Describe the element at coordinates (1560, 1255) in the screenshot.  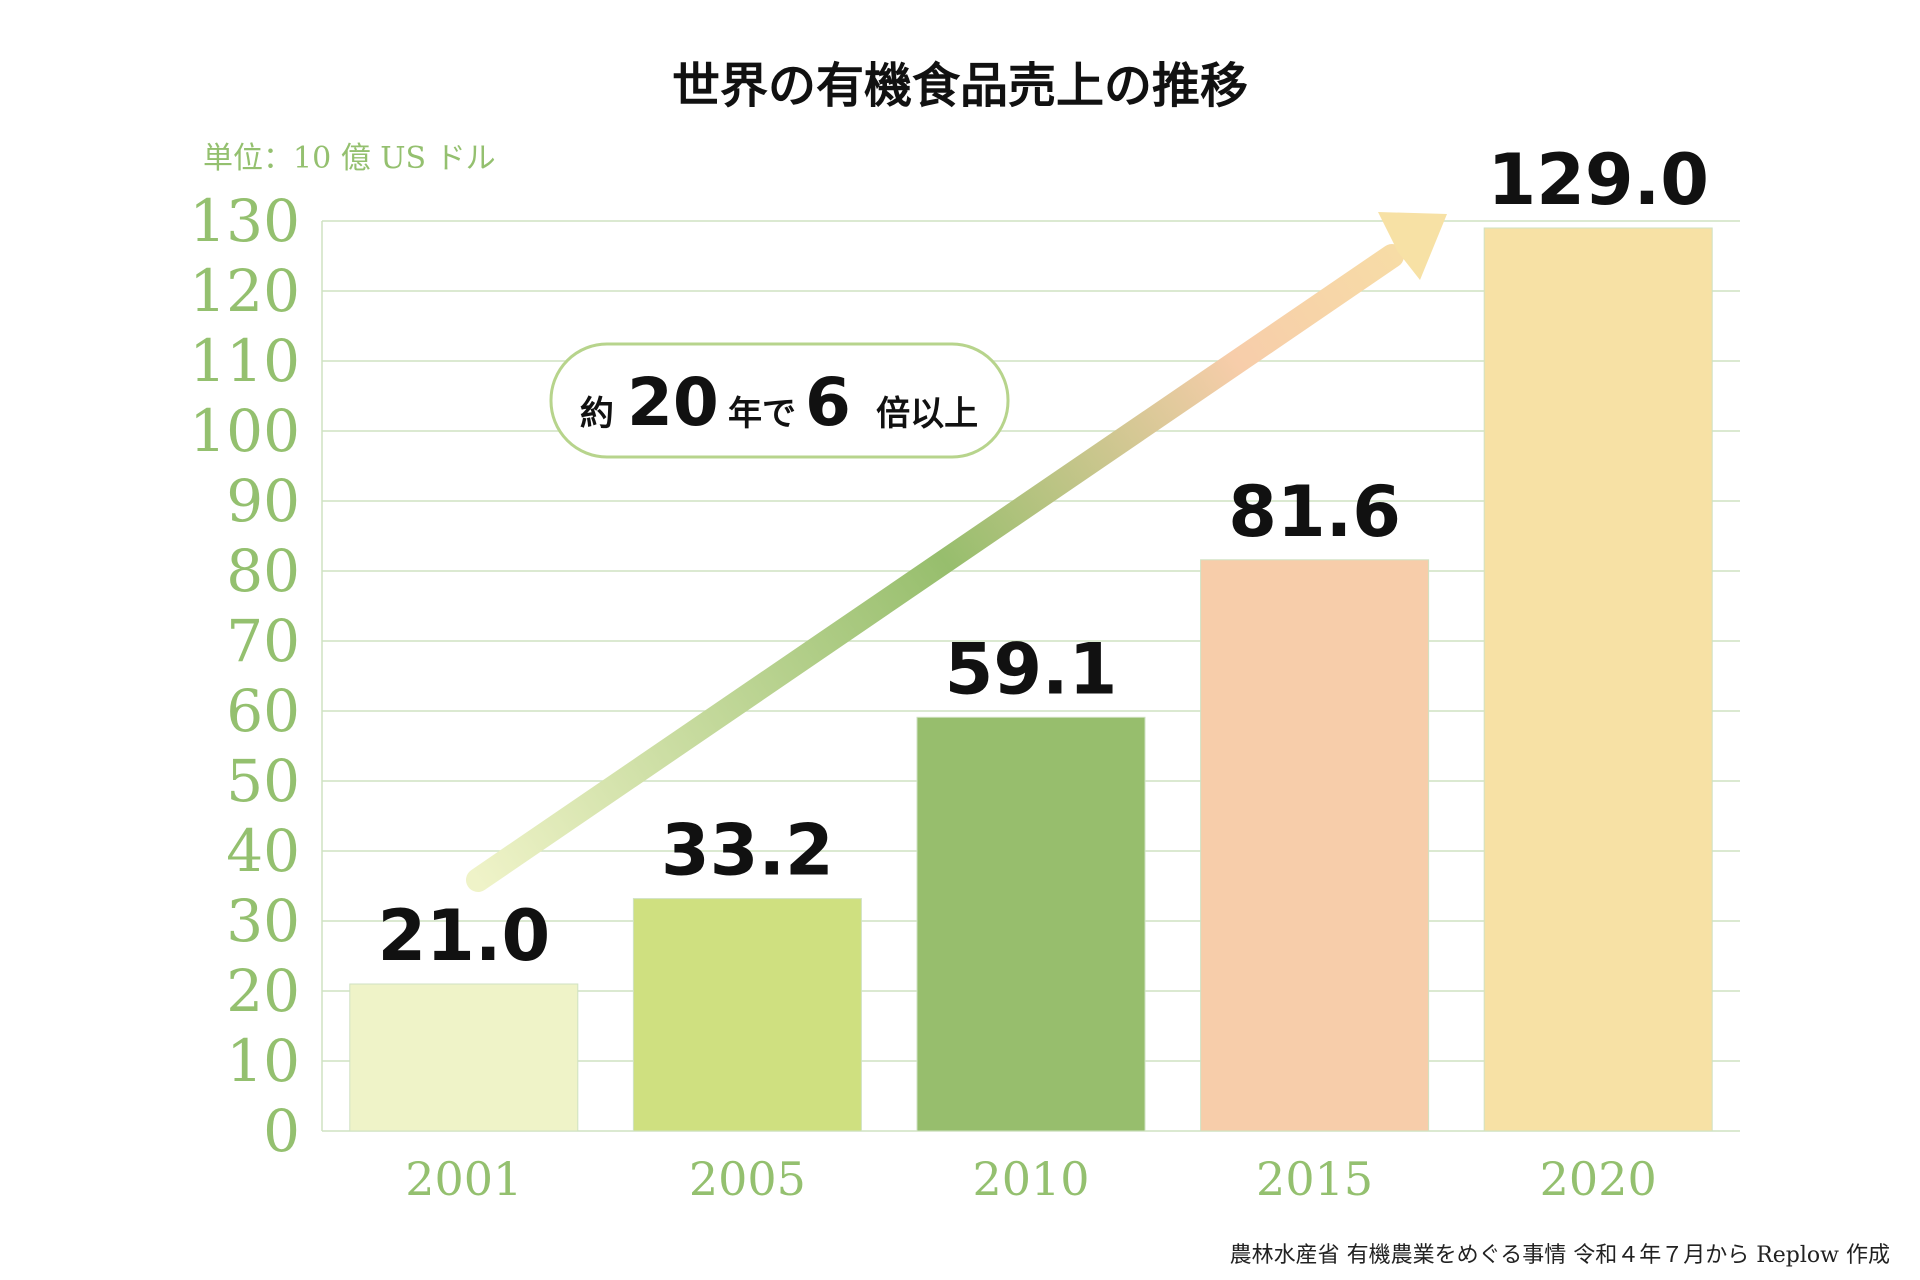
I see `source-note: 農林水産省 有機農業をめぐる事情 令和４年７月から Replow 作成` at that location.